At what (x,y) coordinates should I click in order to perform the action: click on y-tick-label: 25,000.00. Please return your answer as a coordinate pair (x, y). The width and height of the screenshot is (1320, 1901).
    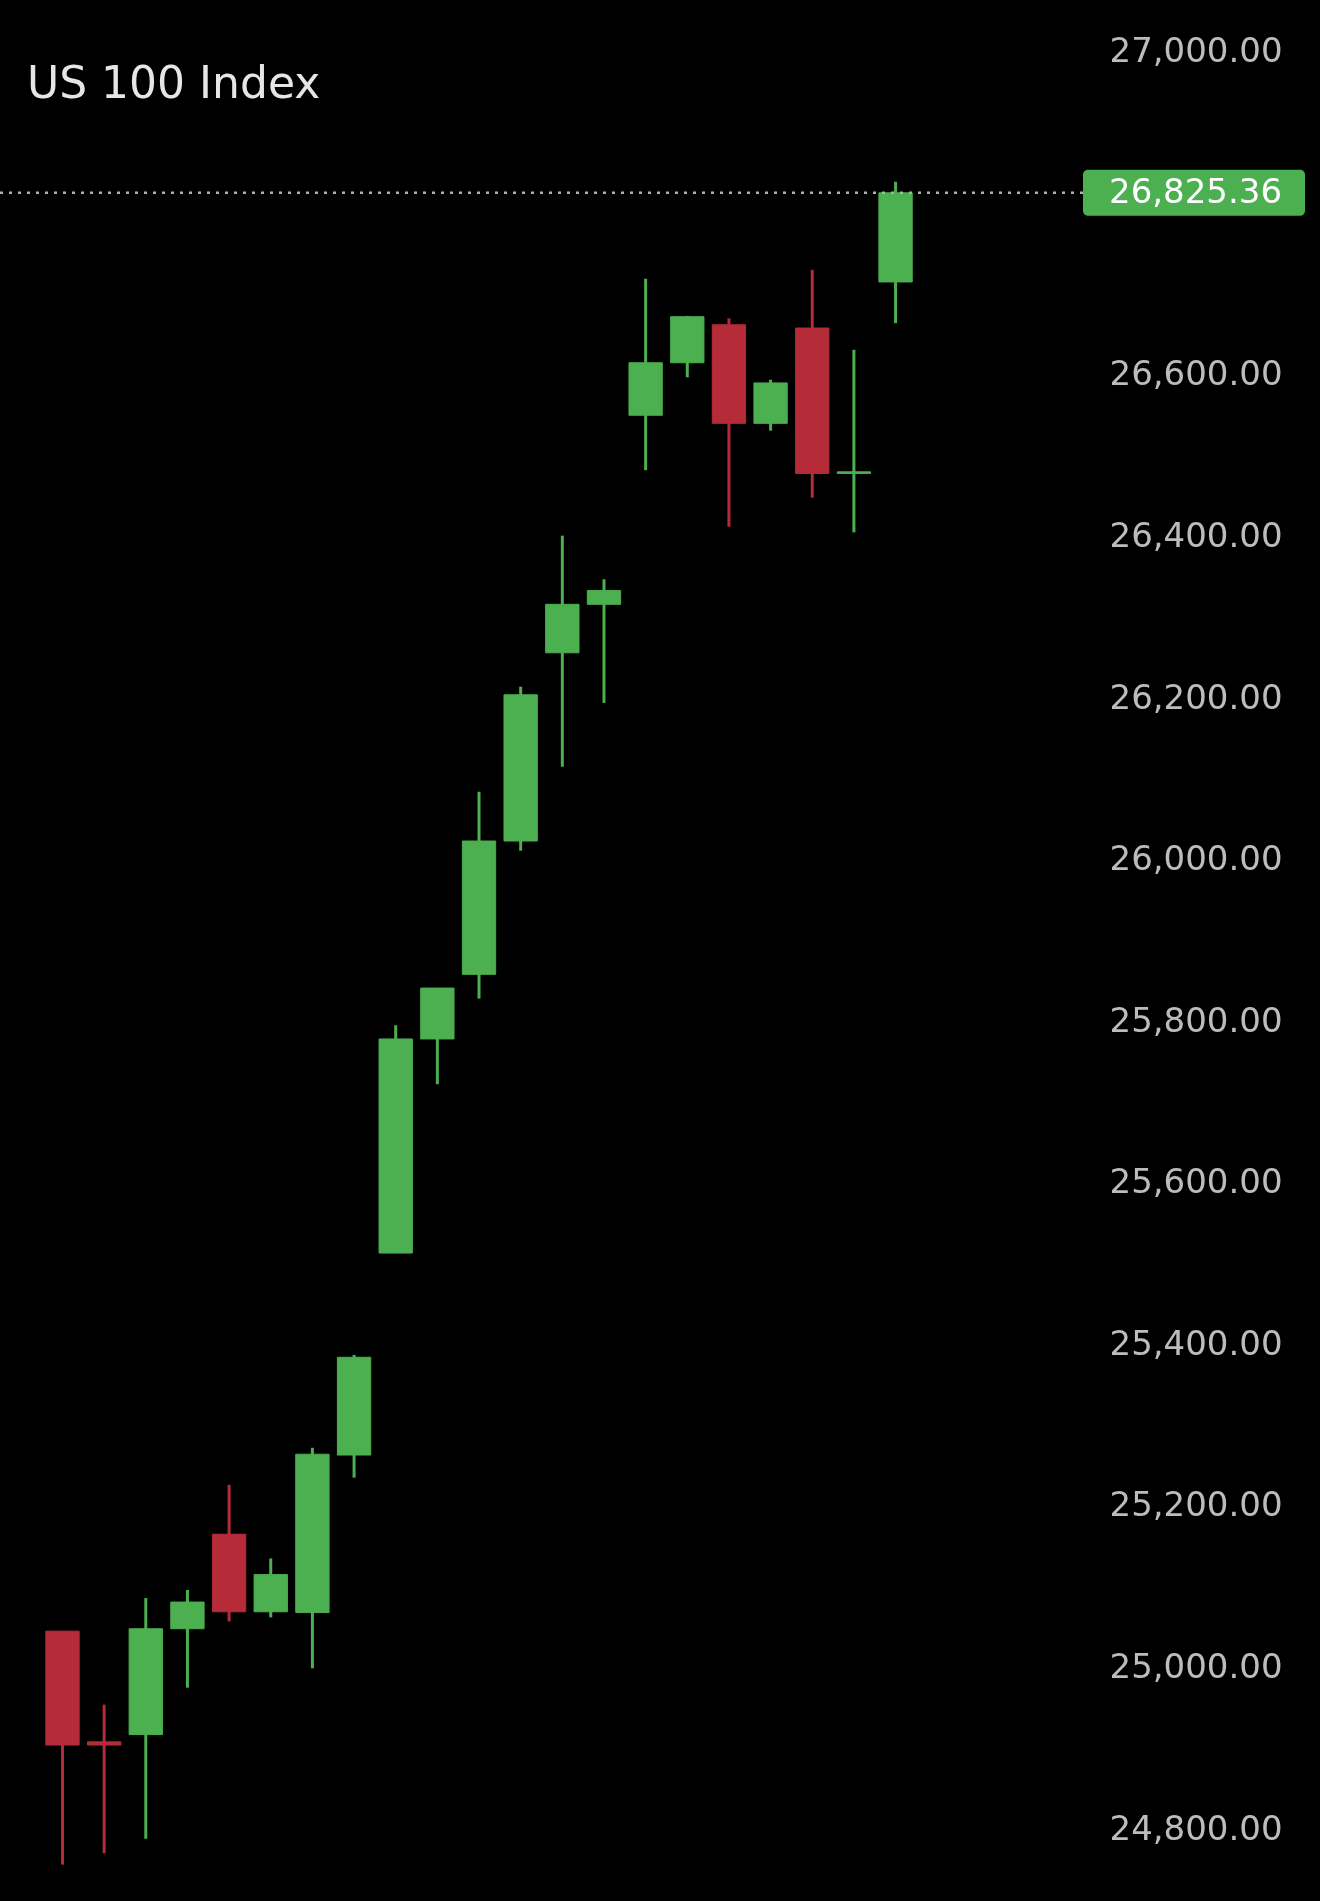
    Looking at the image, I should click on (1196, 1666).